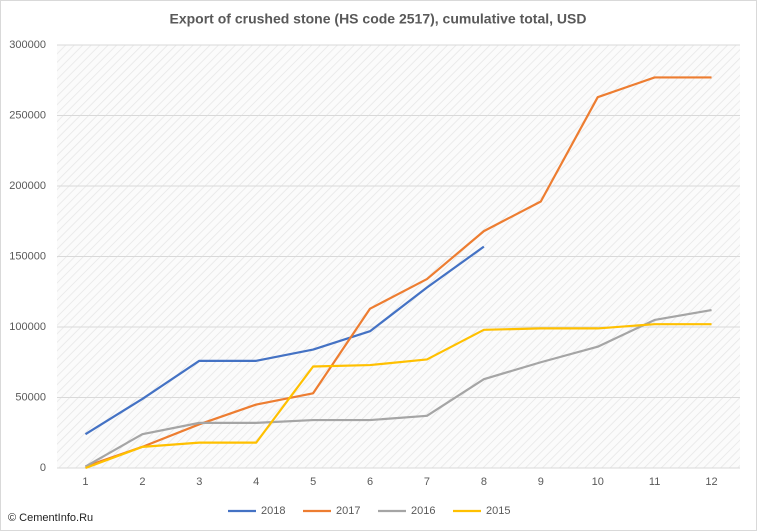 Image resolution: width=757 pixels, height=531 pixels. What do you see at coordinates (27, 115) in the screenshot?
I see `y-tick-label: 250000` at bounding box center [27, 115].